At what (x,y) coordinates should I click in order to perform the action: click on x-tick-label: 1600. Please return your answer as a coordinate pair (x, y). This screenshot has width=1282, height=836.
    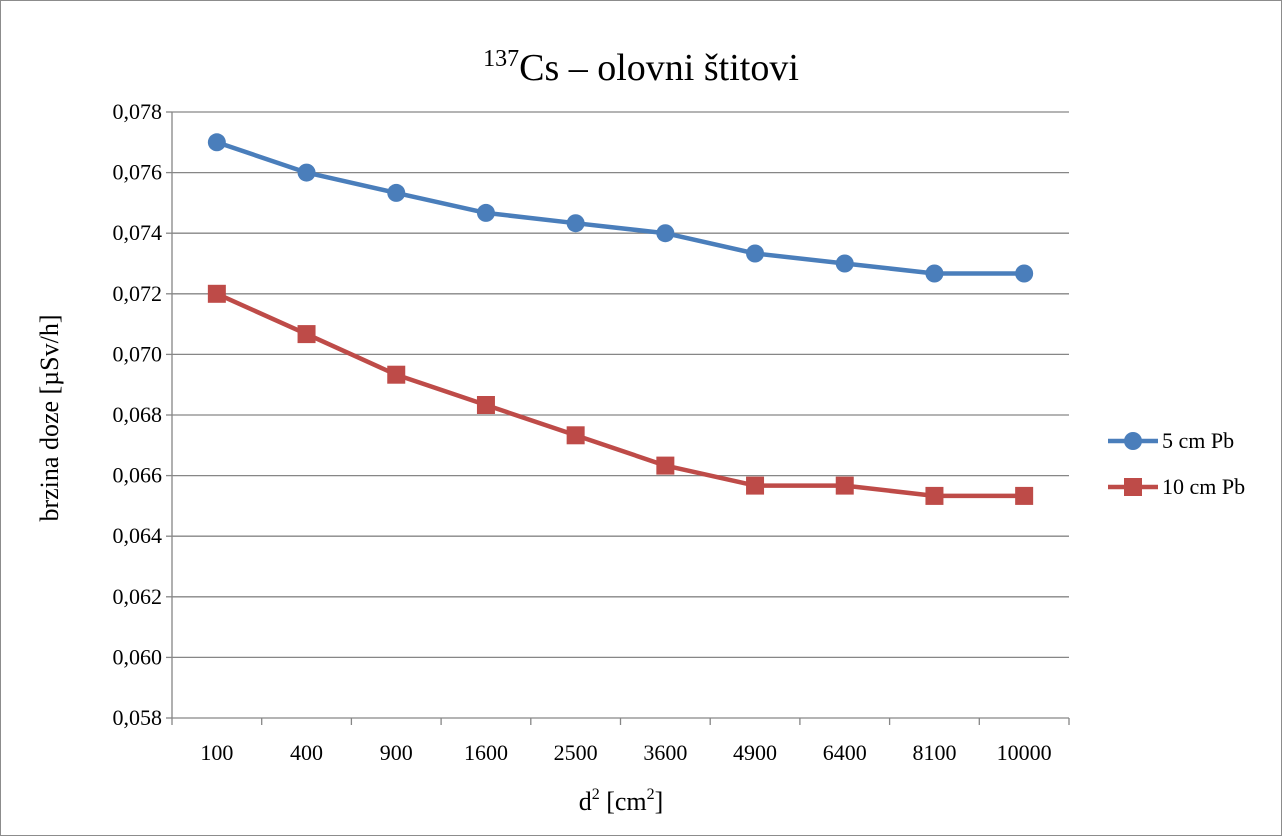
    Looking at the image, I should click on (486, 752).